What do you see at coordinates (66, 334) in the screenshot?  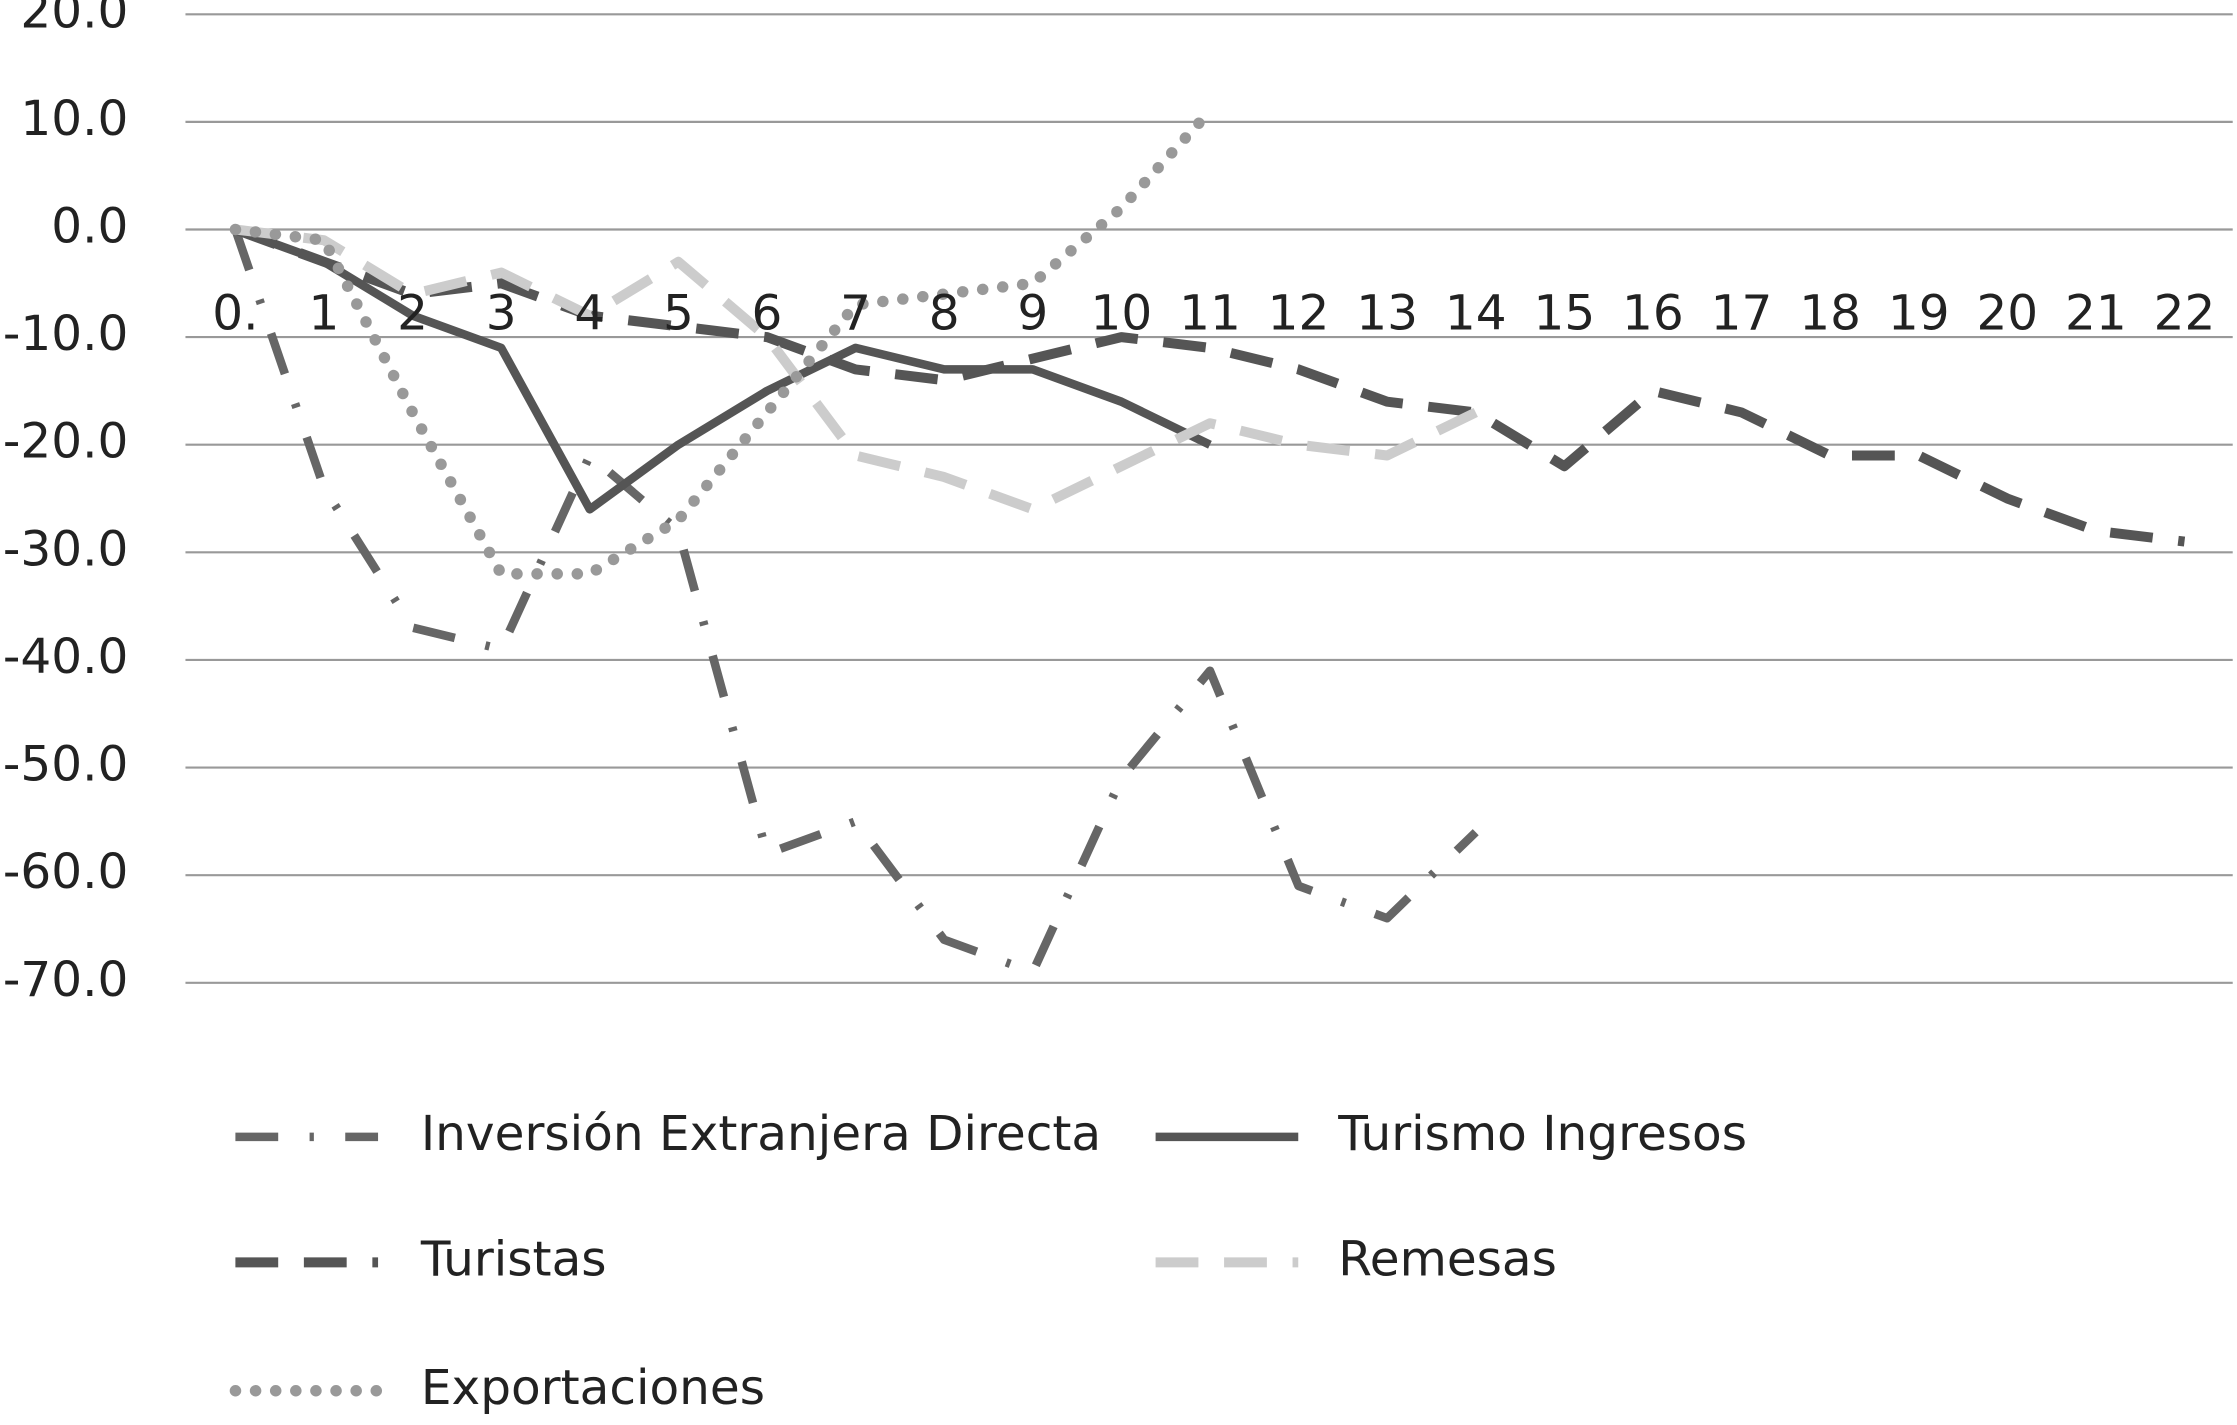 I see `y-tick-label: -10.0` at bounding box center [66, 334].